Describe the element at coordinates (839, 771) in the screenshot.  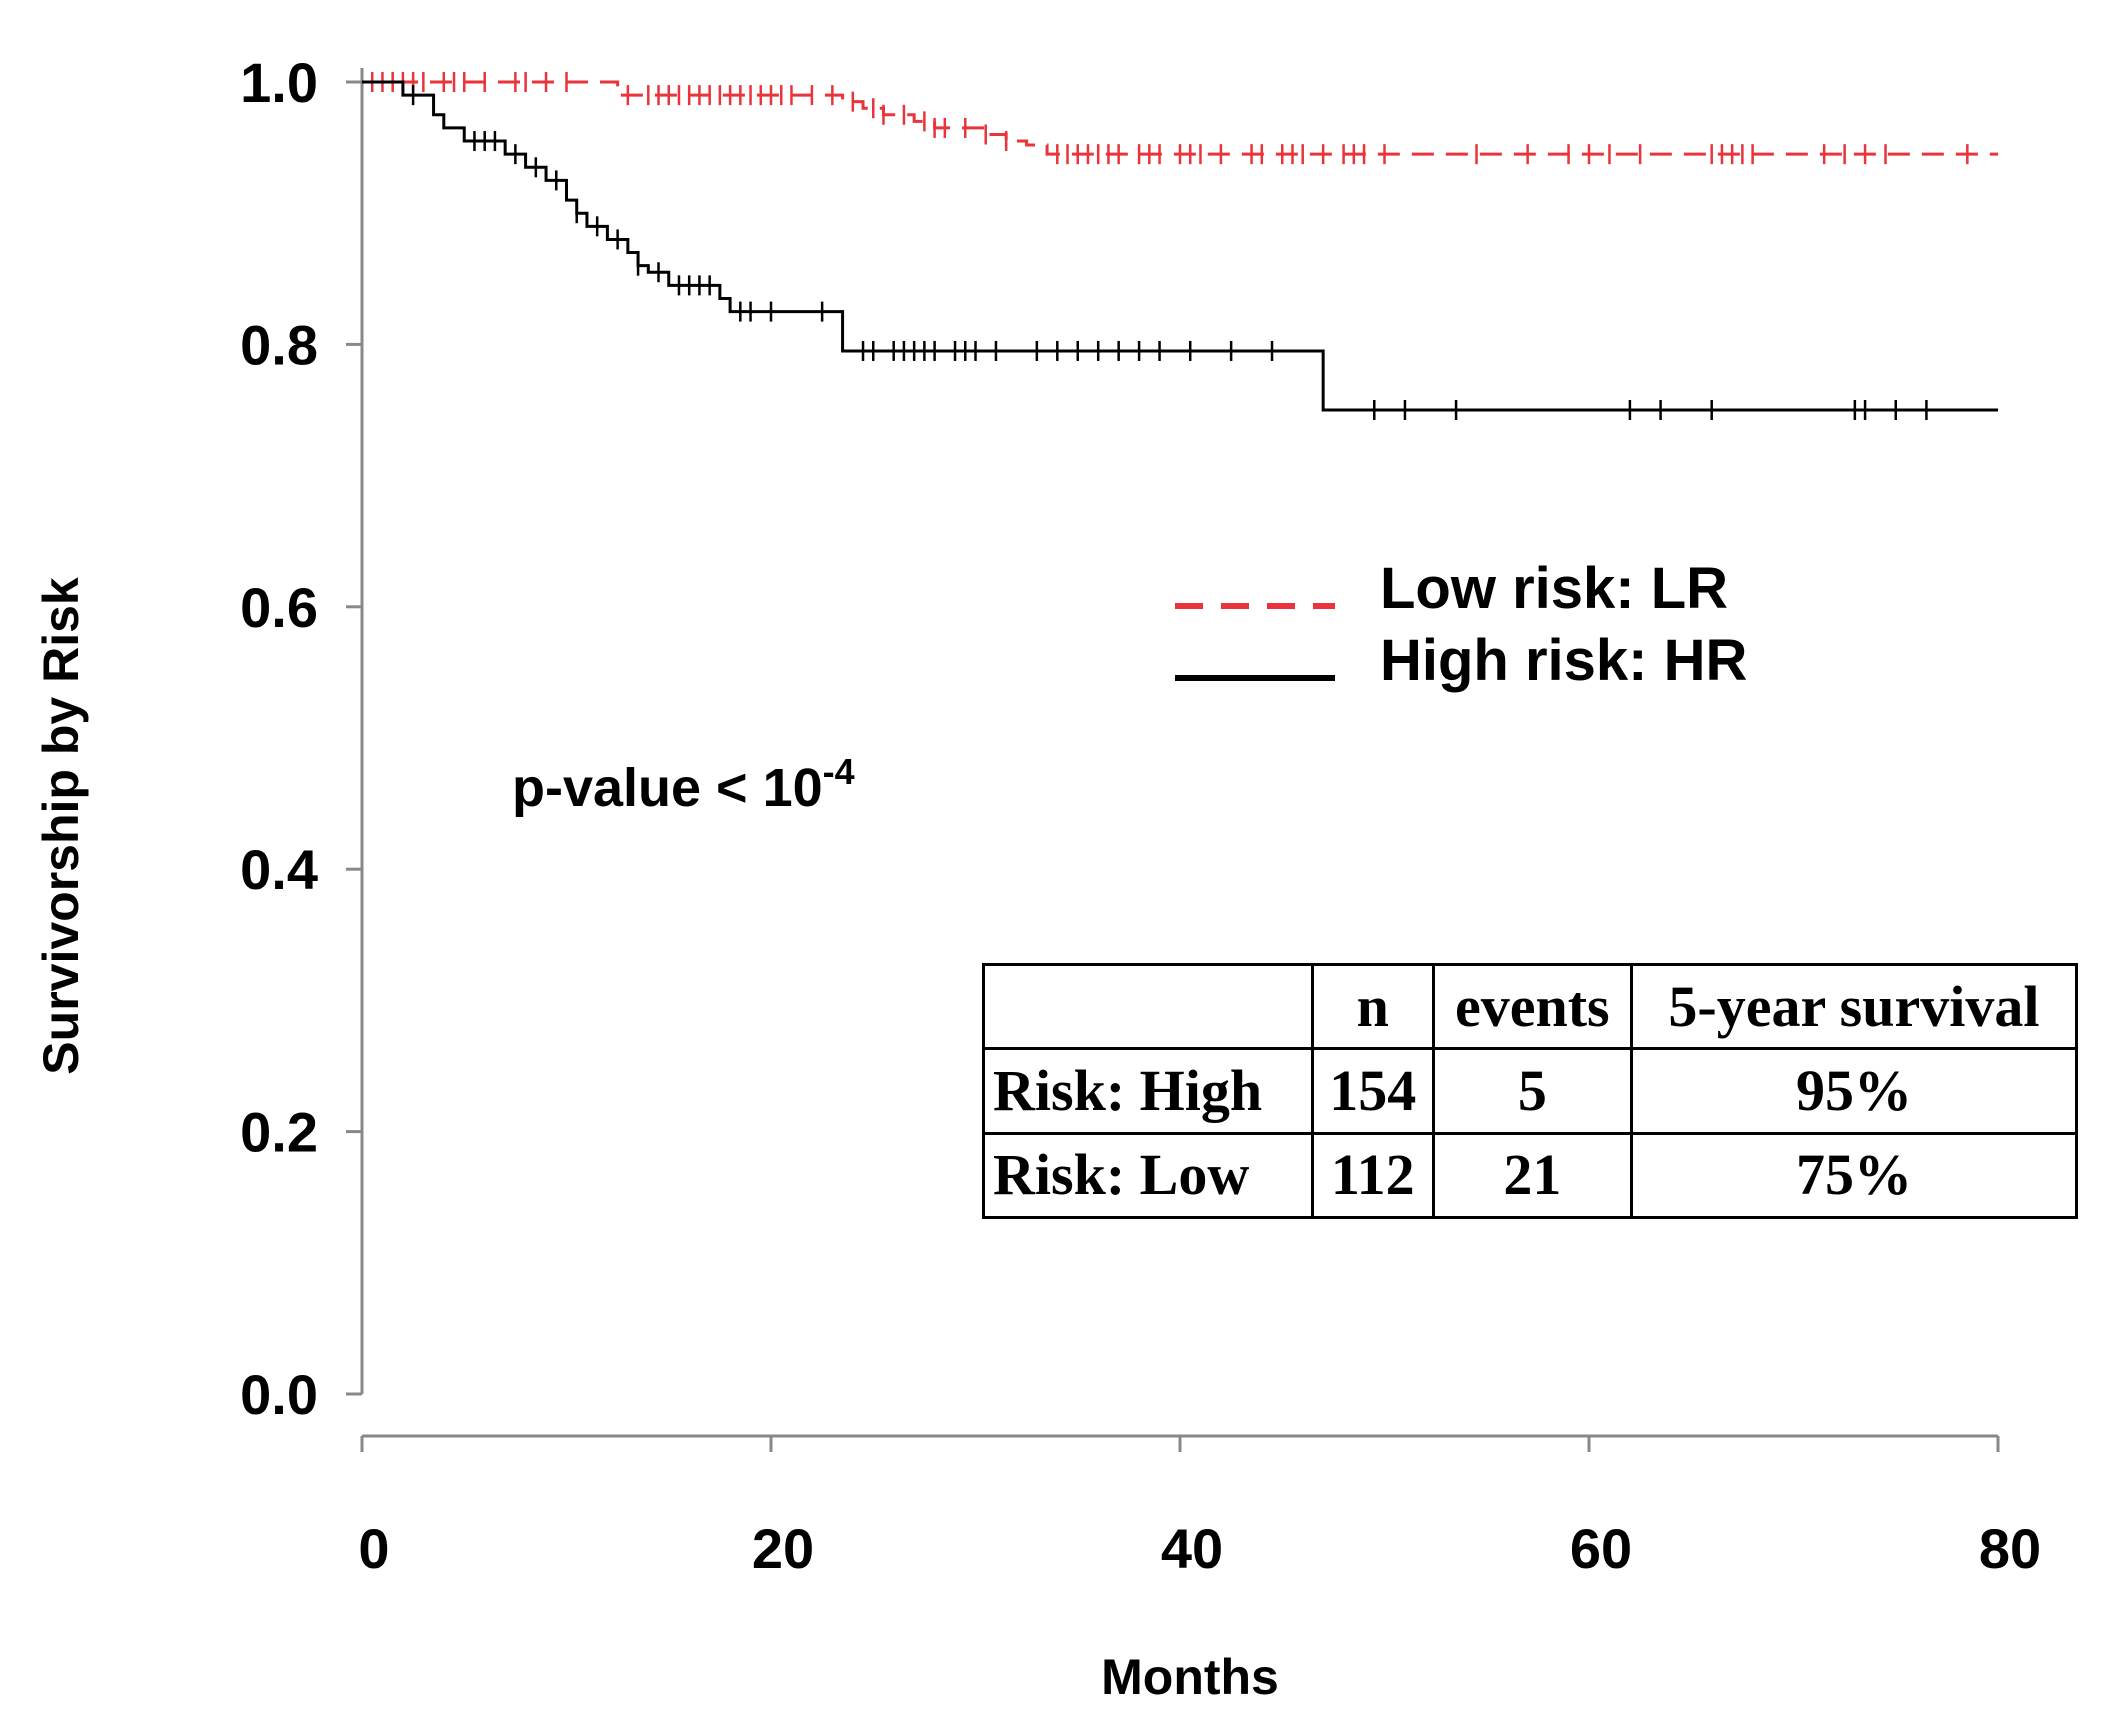
I see `p-value-exponent: -4` at that location.